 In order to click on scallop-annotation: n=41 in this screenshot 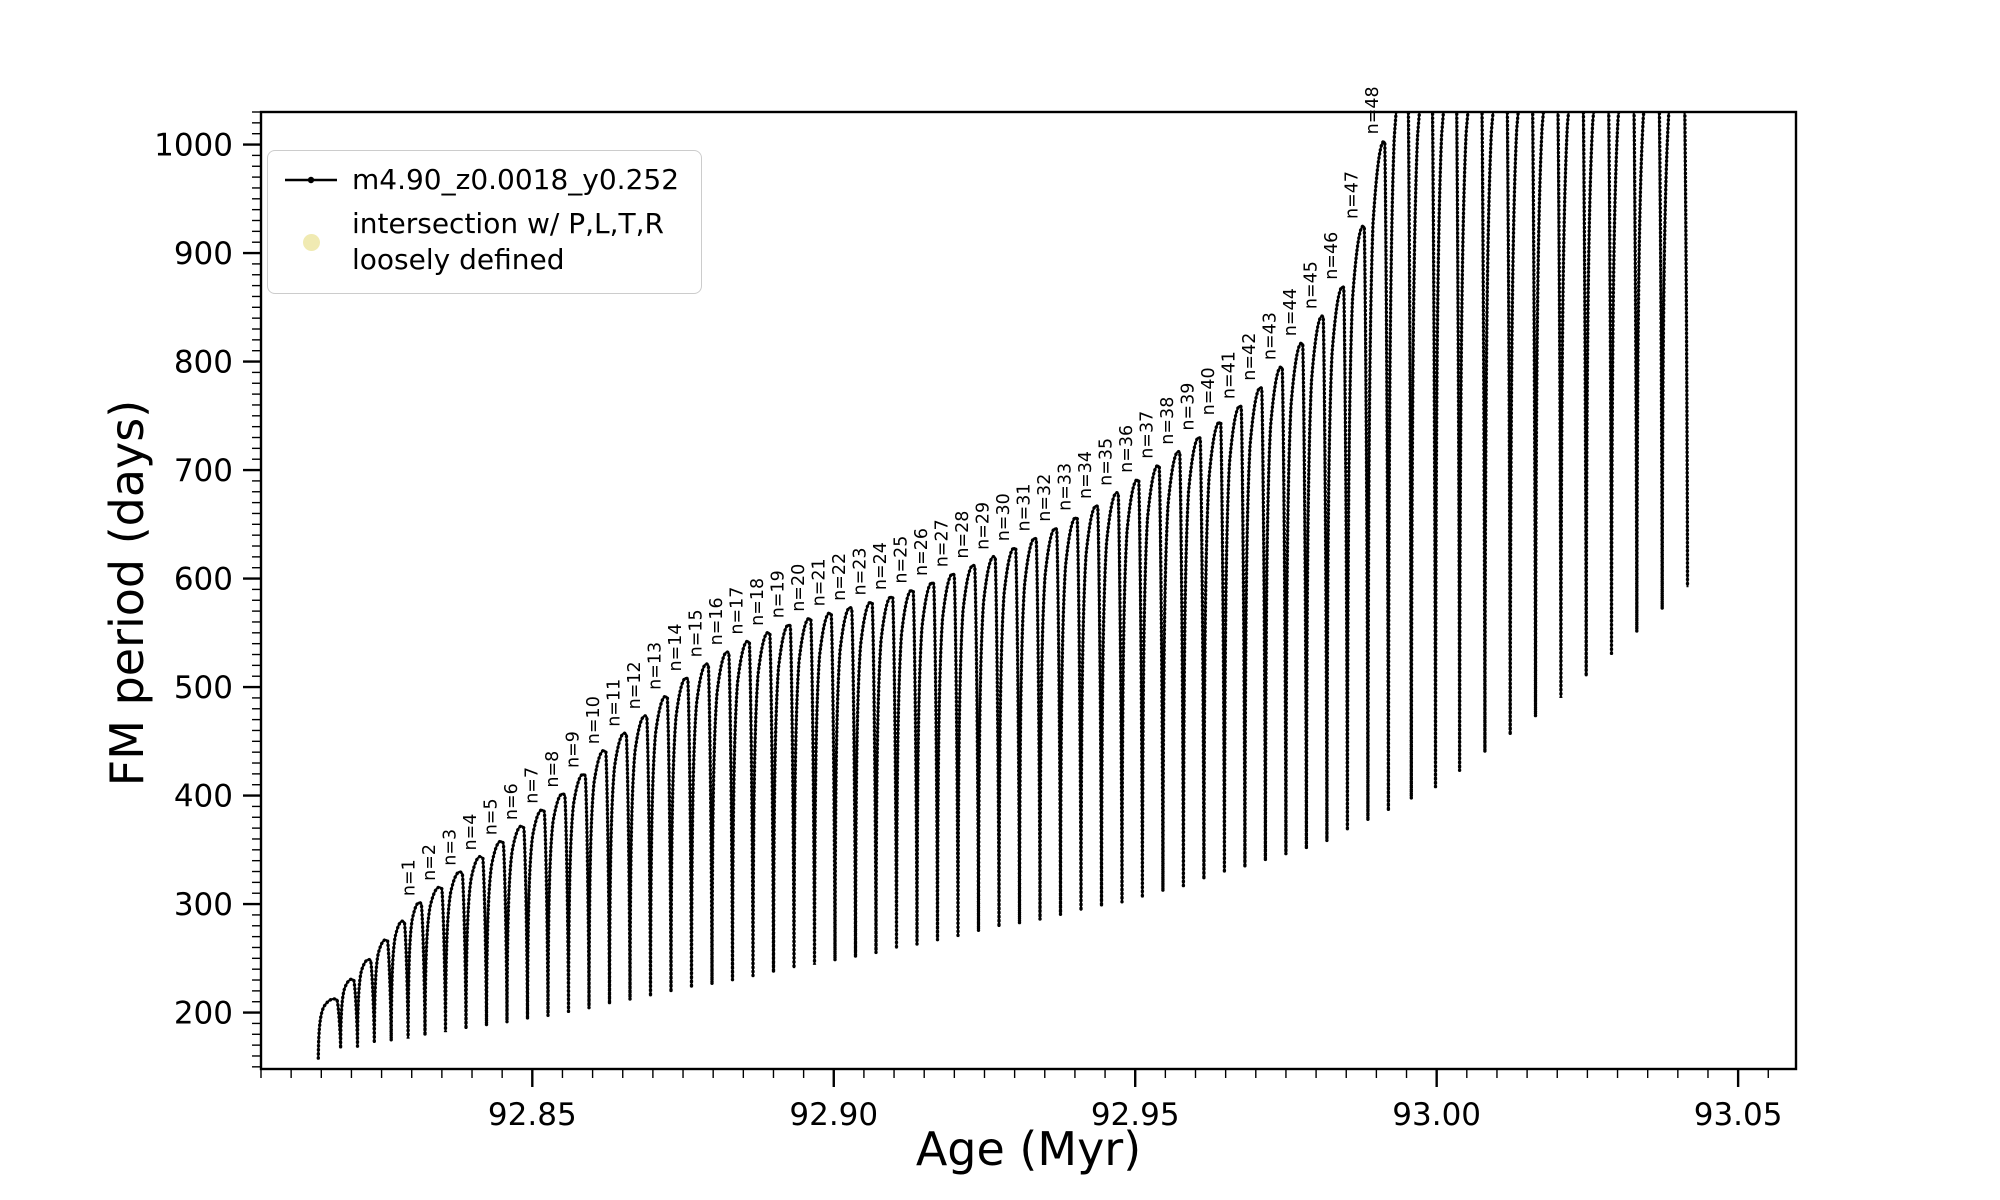, I will do `click(1229, 375)`.